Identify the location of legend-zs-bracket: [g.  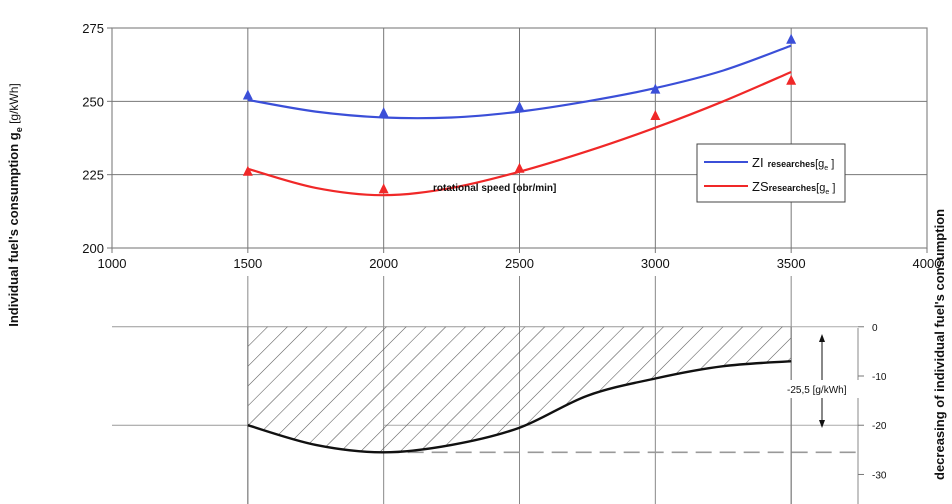
(820, 188).